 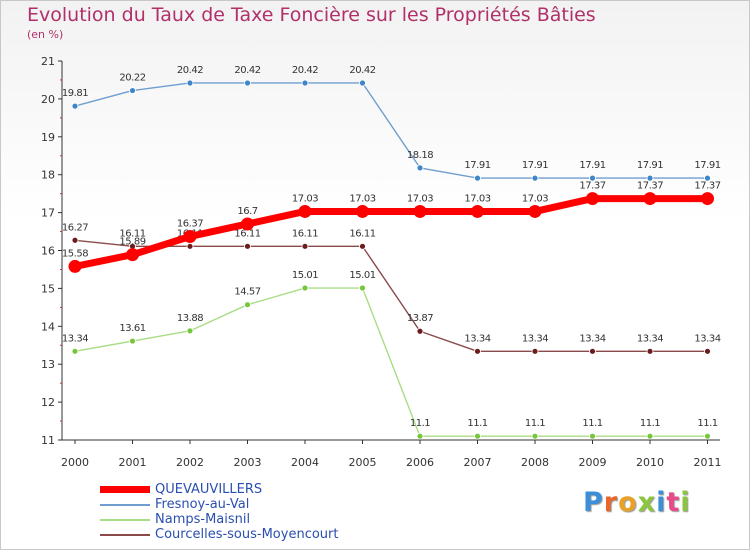 What do you see at coordinates (45, 34) in the screenshot?
I see `chart-subtitle: (en %)` at bounding box center [45, 34].